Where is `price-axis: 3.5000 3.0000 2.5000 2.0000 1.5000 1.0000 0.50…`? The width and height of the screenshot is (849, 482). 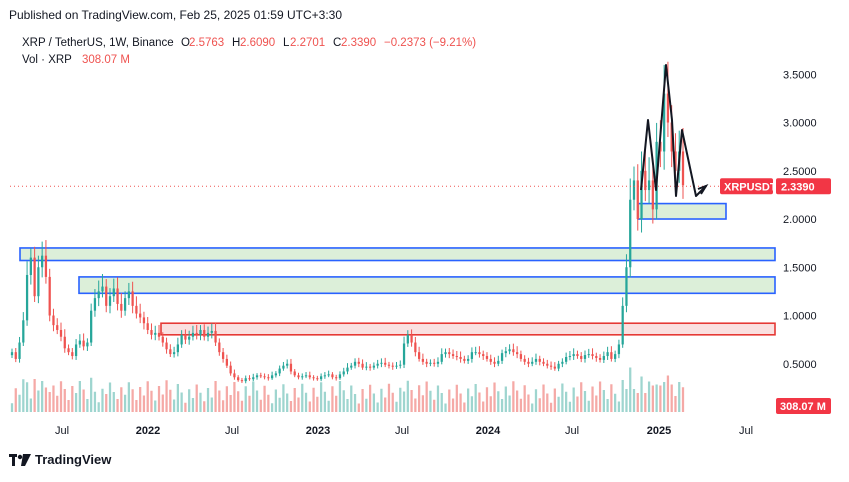 price-axis: 3.5000 3.0000 2.5000 2.0000 1.5000 1.0000 0.50… is located at coordinates (800, 219).